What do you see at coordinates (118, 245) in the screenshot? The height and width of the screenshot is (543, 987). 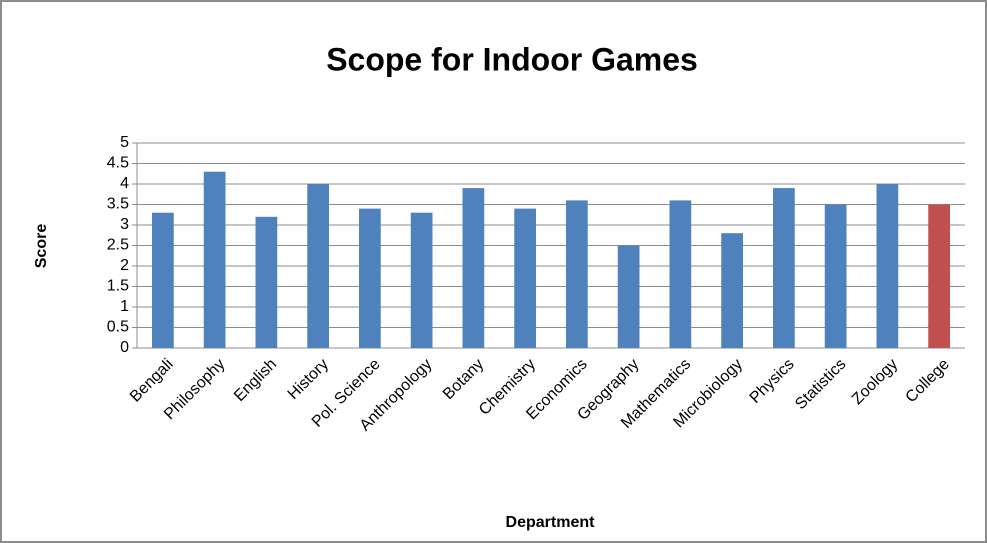 I see `y-tick-label: 2.5` at bounding box center [118, 245].